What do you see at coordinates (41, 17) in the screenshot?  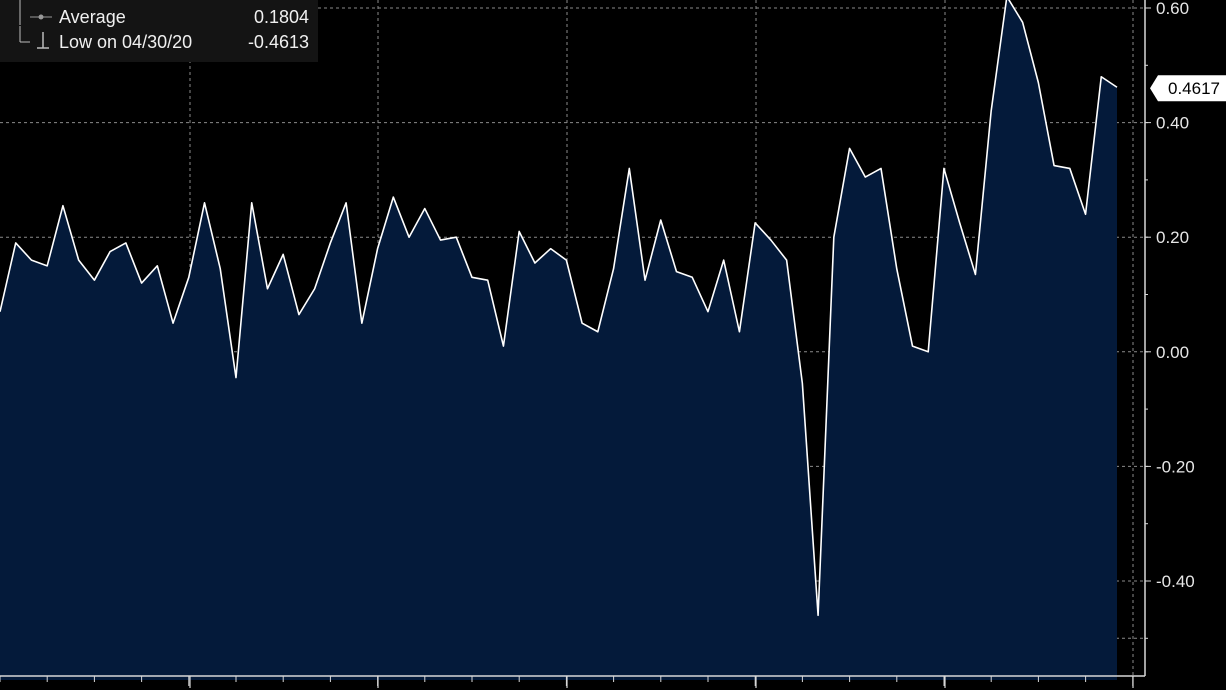 I see `average-dot-icon` at bounding box center [41, 17].